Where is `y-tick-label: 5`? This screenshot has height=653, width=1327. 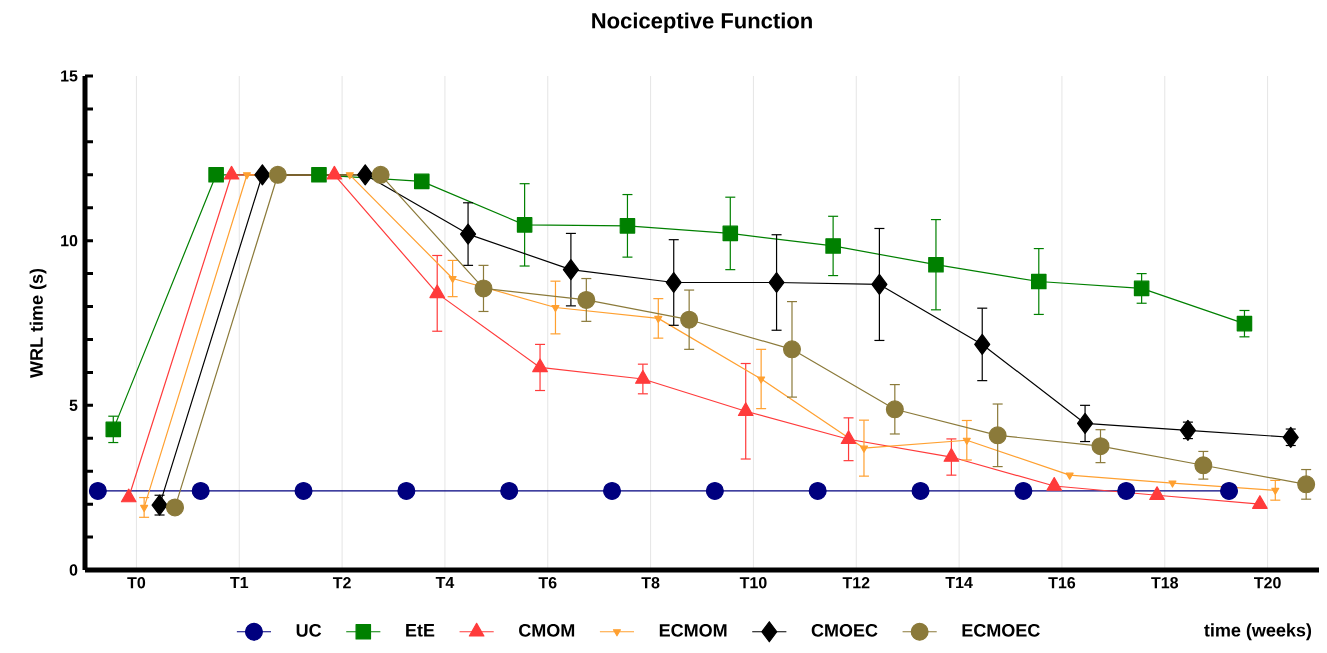 y-tick-label: 5 is located at coordinates (73, 405).